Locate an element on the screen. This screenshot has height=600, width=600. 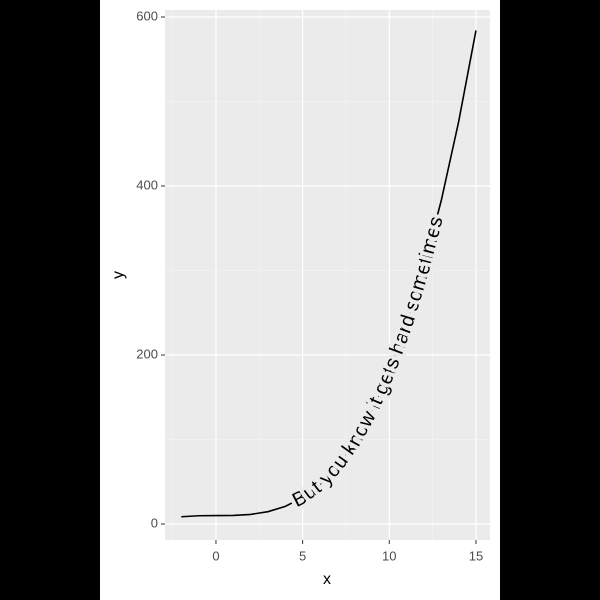
y-tick-label: 600 is located at coordinates (147, 15).